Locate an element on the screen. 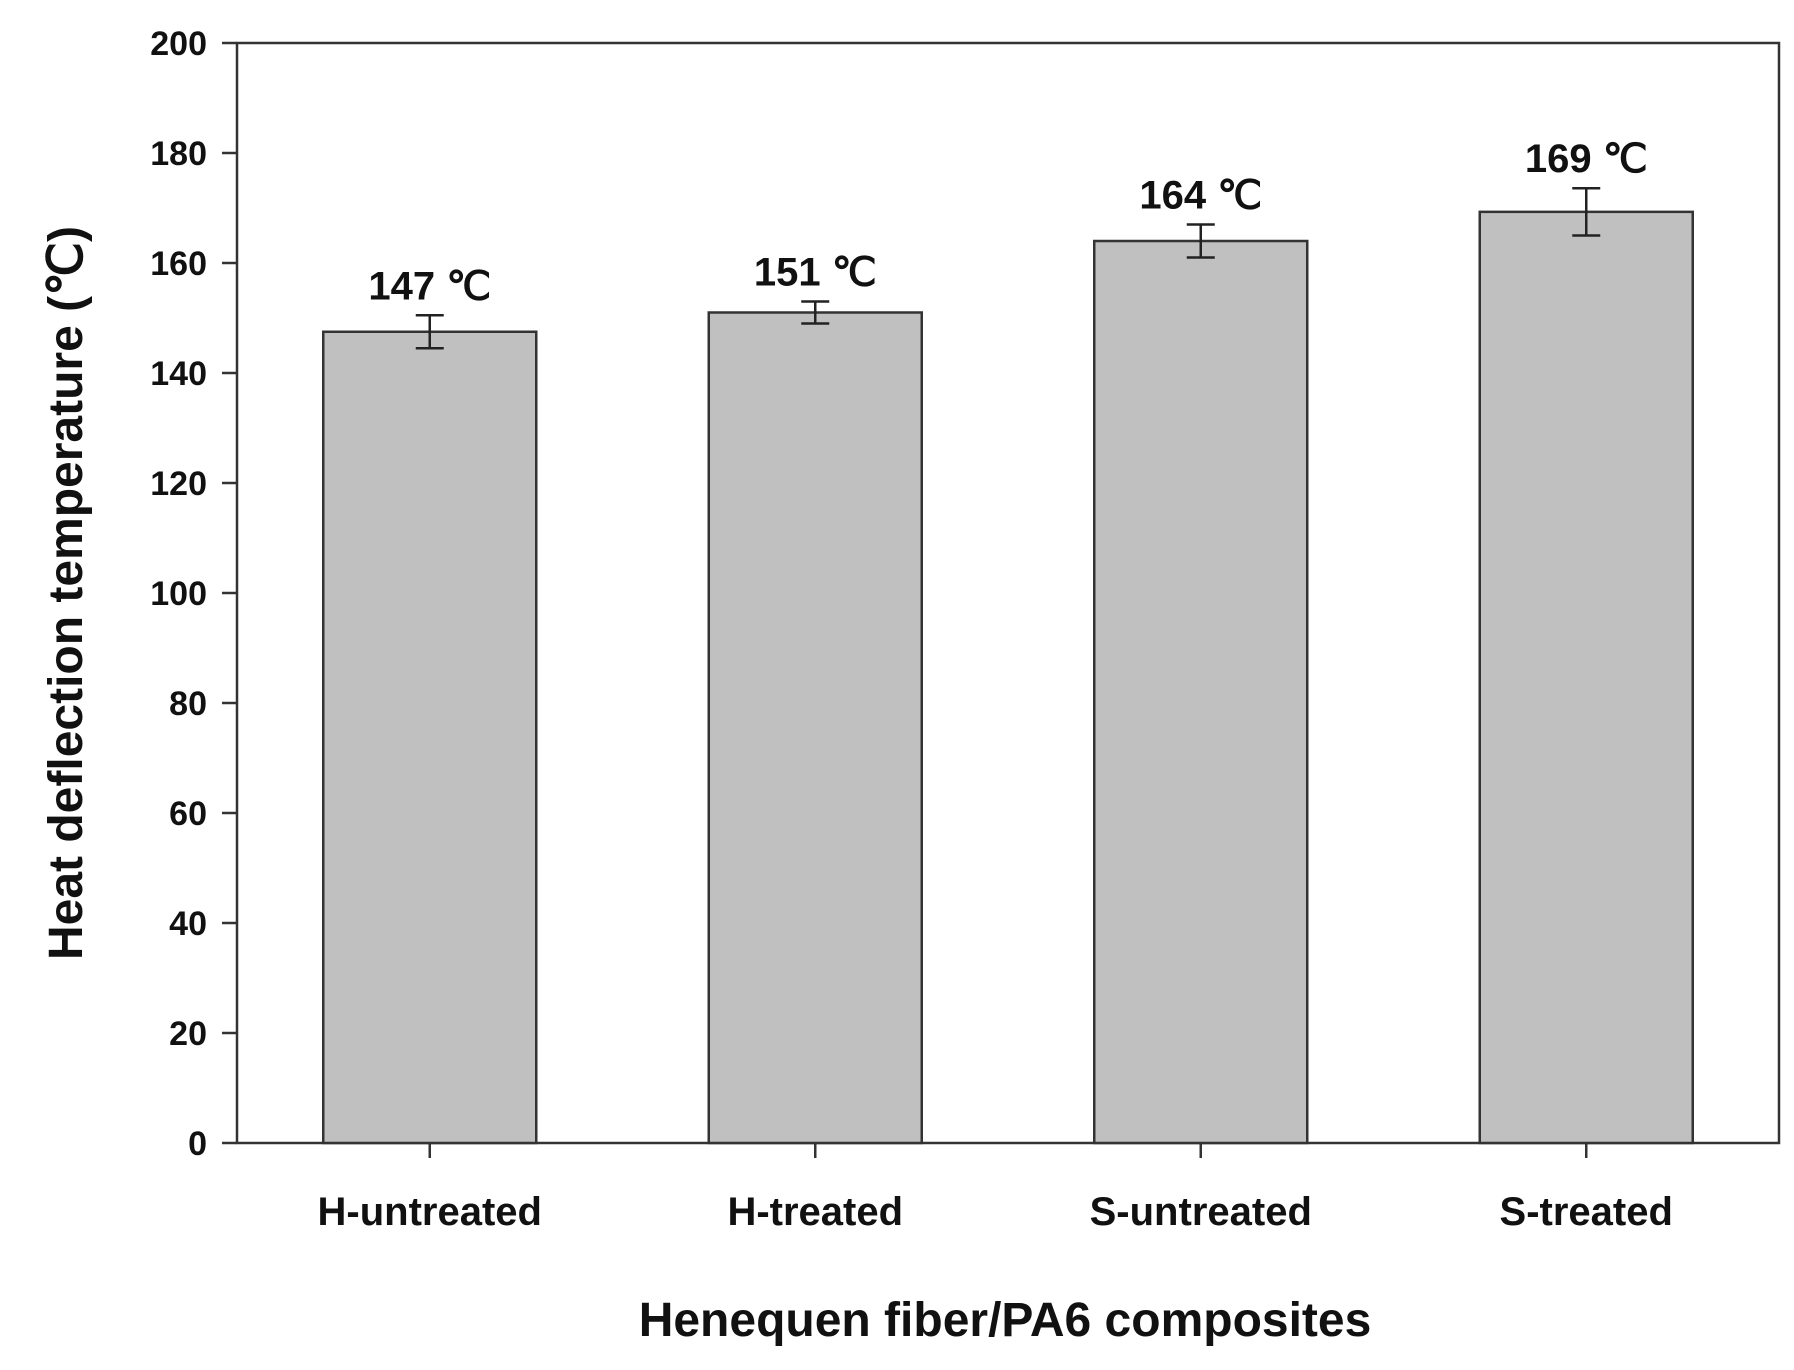 Image resolution: width=1794 pixels, height=1370 pixels. y-tick-label-6: 120 is located at coordinates (178, 484).